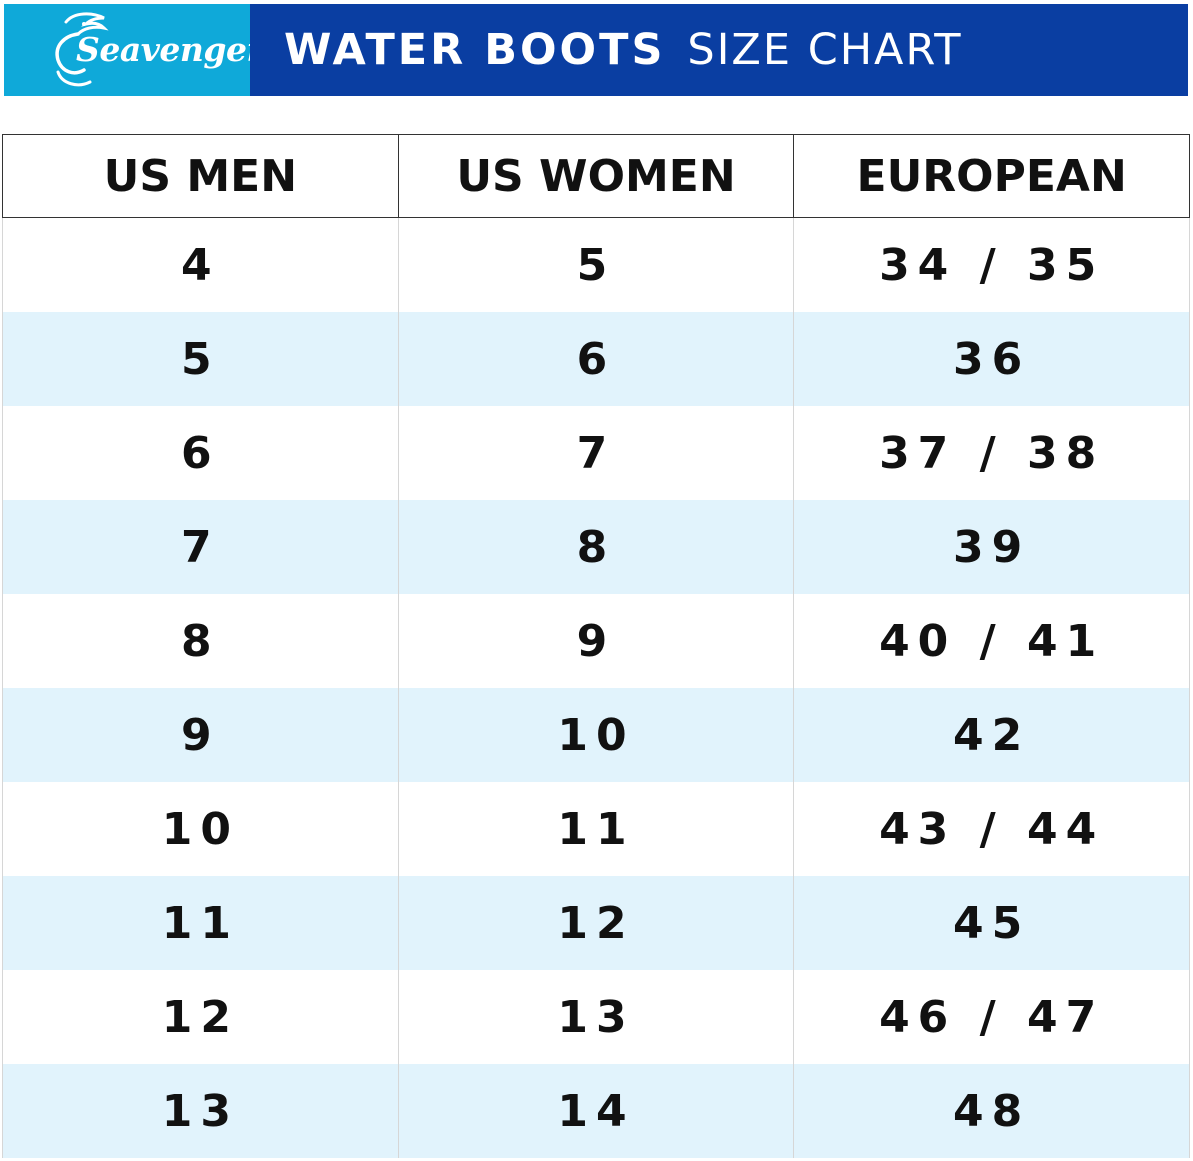 This screenshot has width=1193, height=1161. I want to click on cell-us-men: 13, so click(200, 1111).